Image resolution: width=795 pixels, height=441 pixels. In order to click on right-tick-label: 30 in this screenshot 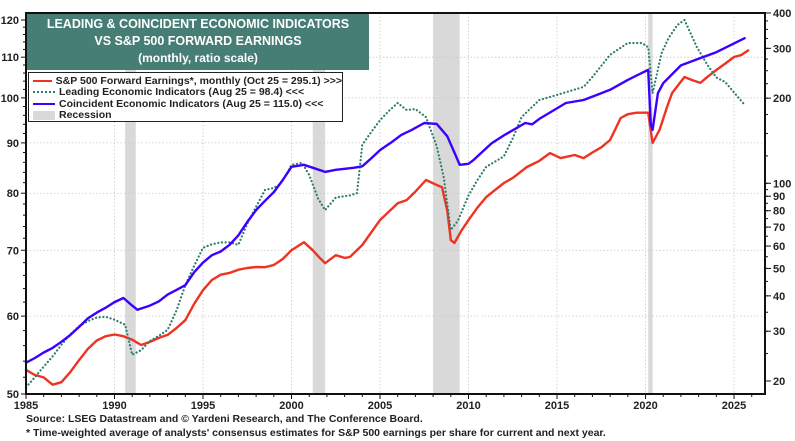, I will do `click(779, 332)`.